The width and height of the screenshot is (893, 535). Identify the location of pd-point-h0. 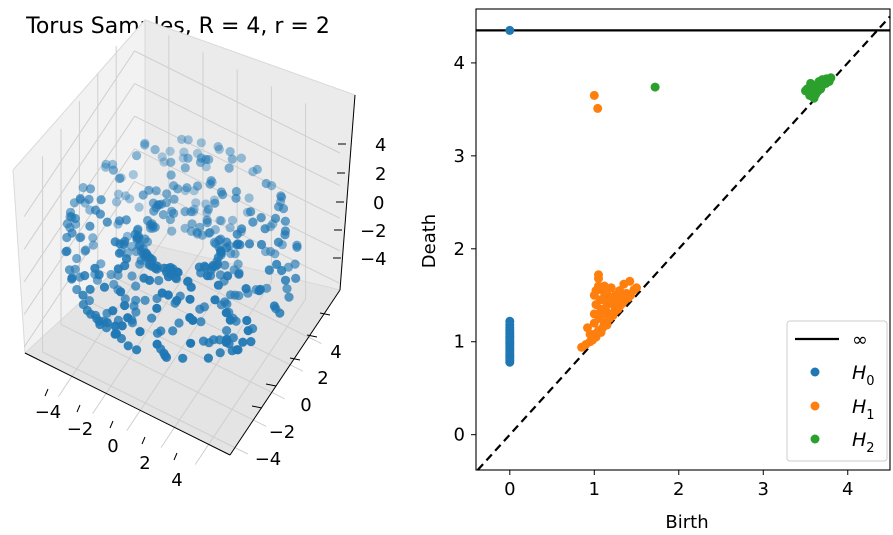
(510, 30).